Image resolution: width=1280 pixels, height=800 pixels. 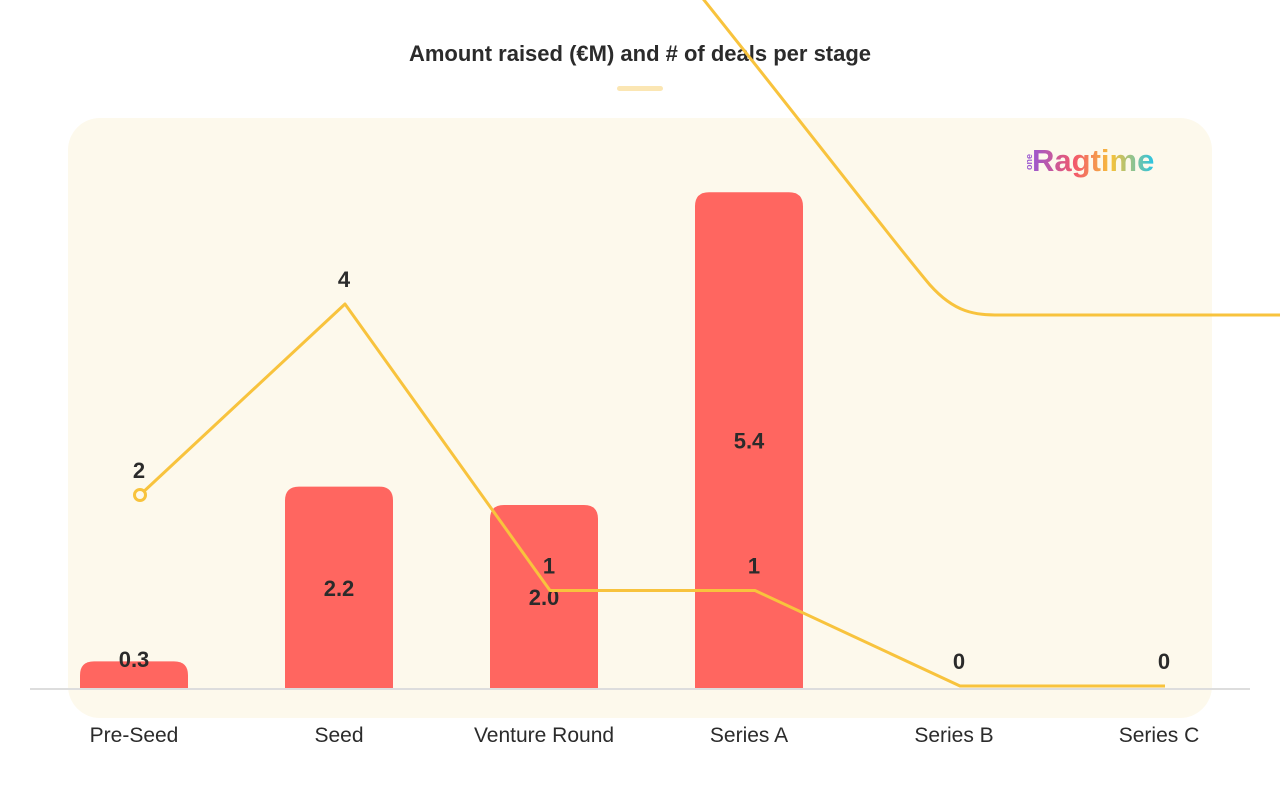 What do you see at coordinates (338, 735) in the screenshot?
I see `x-tick-label: Seed` at bounding box center [338, 735].